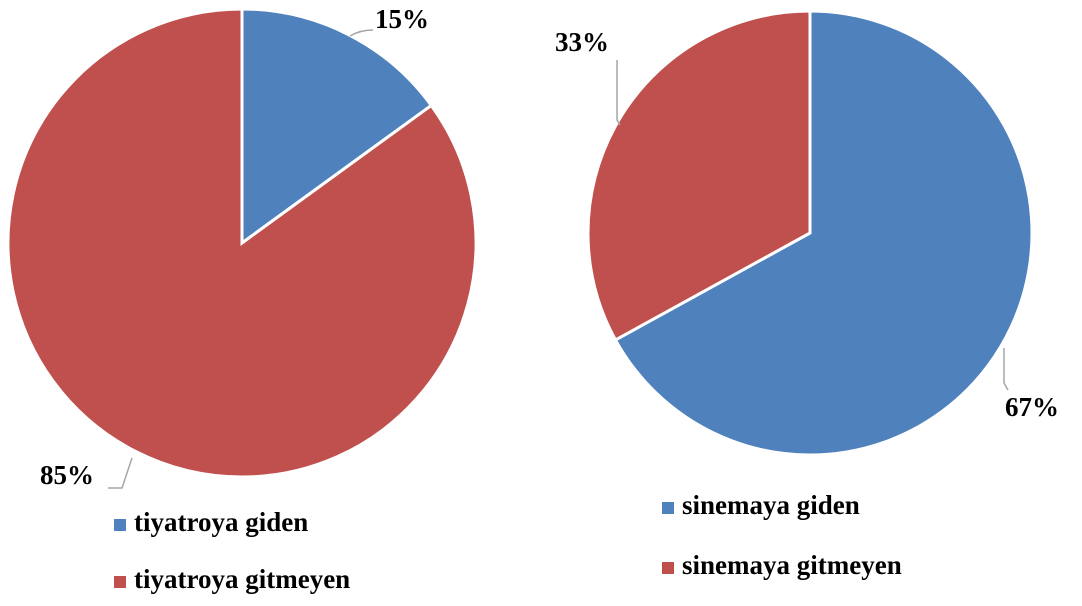  I want to click on legend-label: tiyatroya giden, so click(221, 522).